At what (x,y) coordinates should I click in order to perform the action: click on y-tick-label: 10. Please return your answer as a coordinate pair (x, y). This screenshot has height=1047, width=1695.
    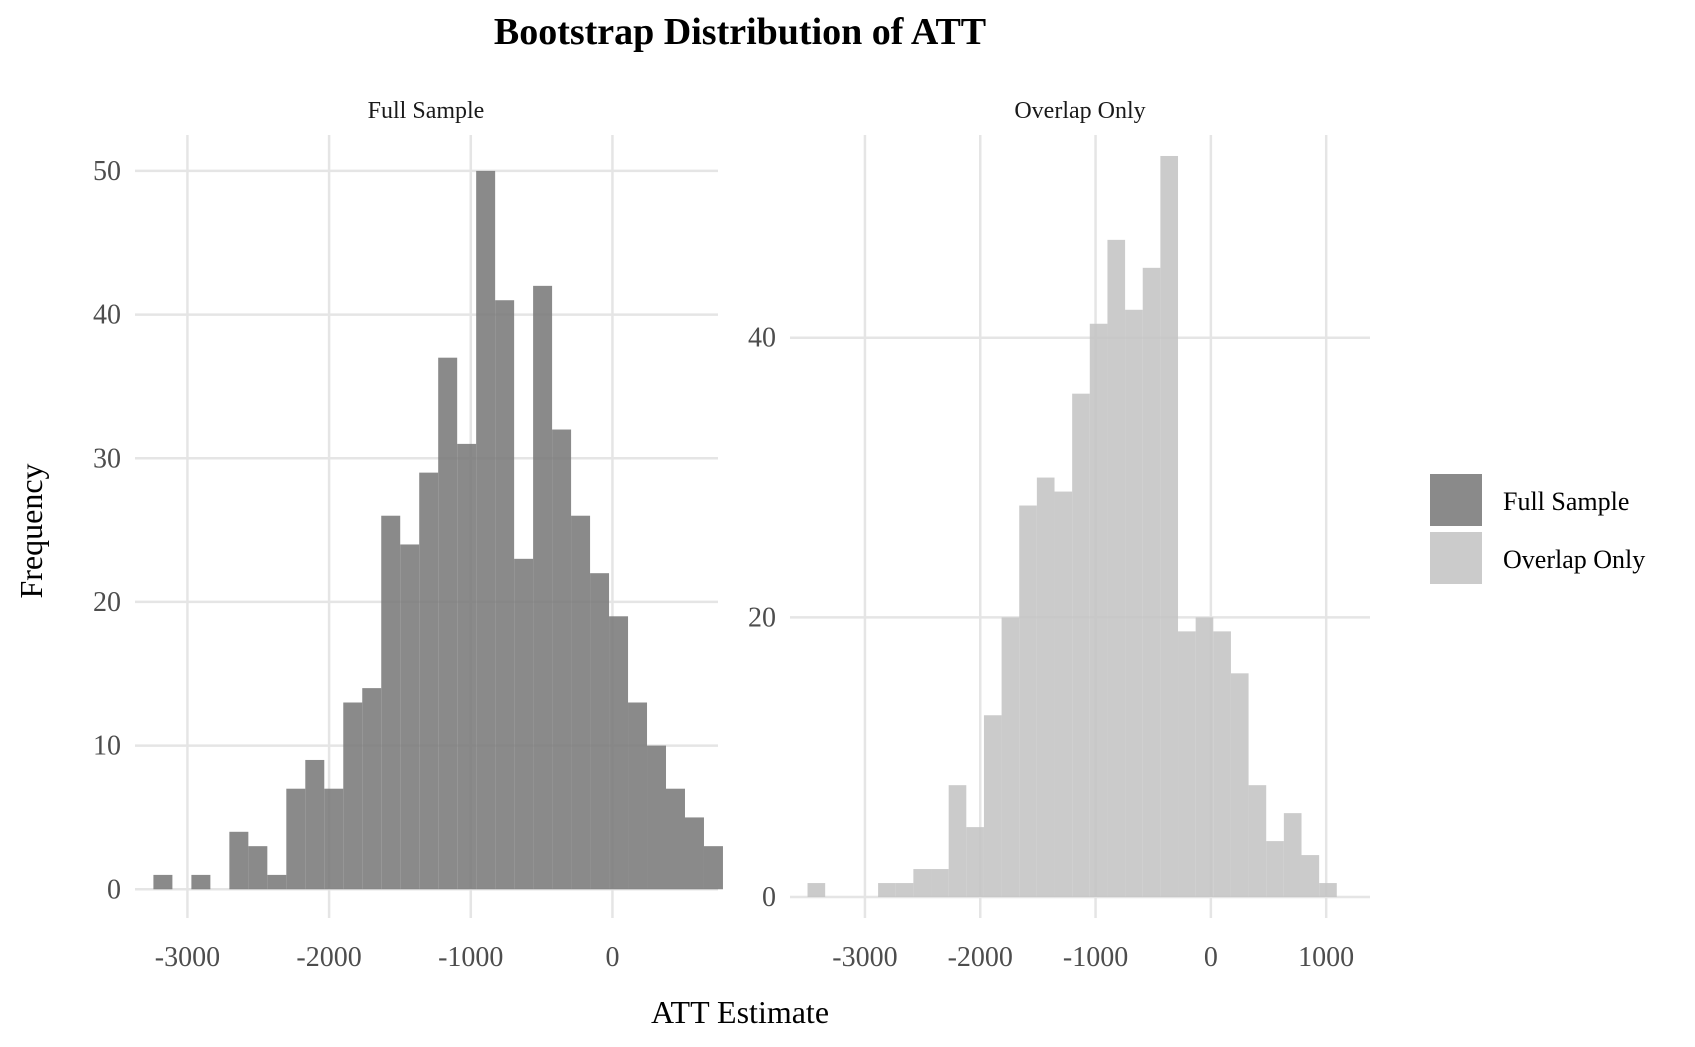
    Looking at the image, I should click on (107, 746).